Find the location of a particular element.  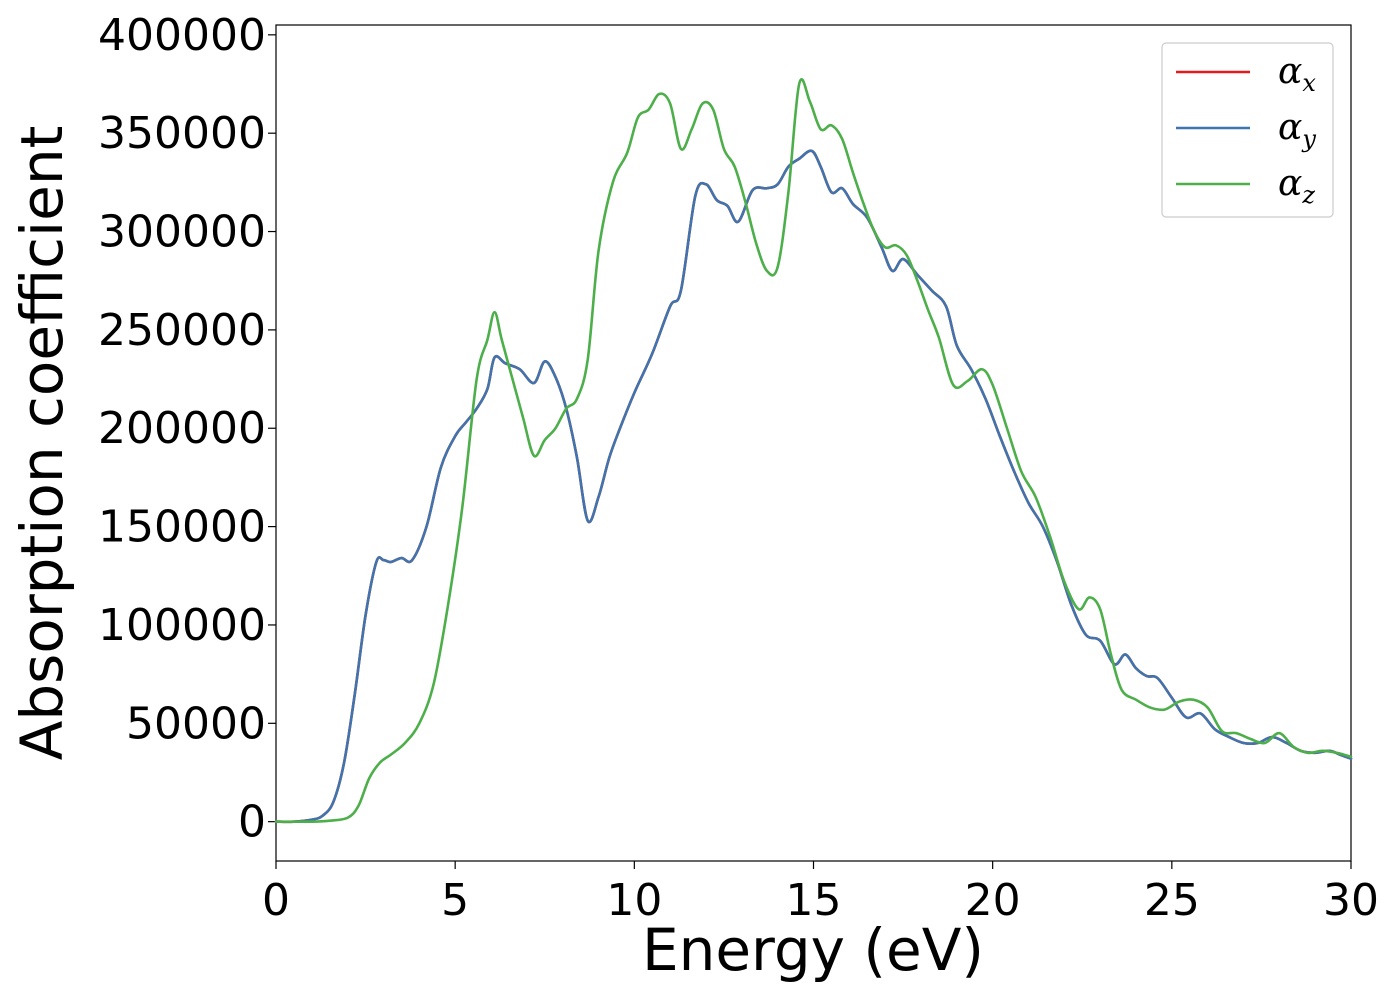

y-tick-label: 250000 is located at coordinates (182, 330).